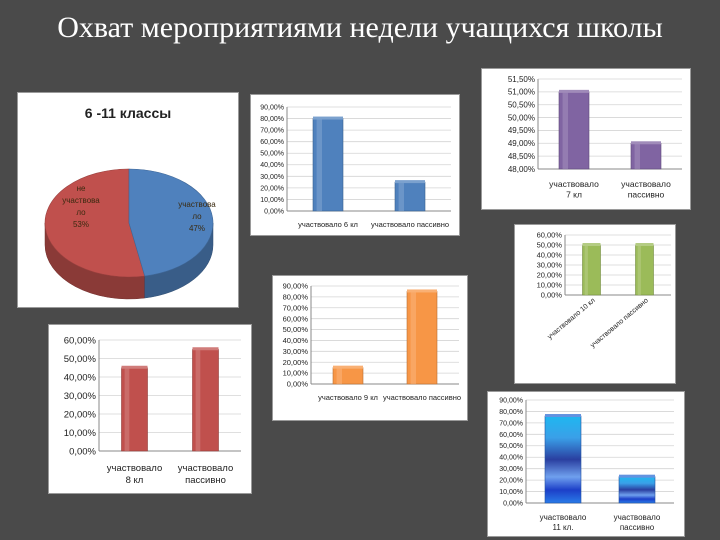  What do you see at coordinates (197, 228) in the screenshot?
I see `pie-slice-label: 47%` at bounding box center [197, 228].